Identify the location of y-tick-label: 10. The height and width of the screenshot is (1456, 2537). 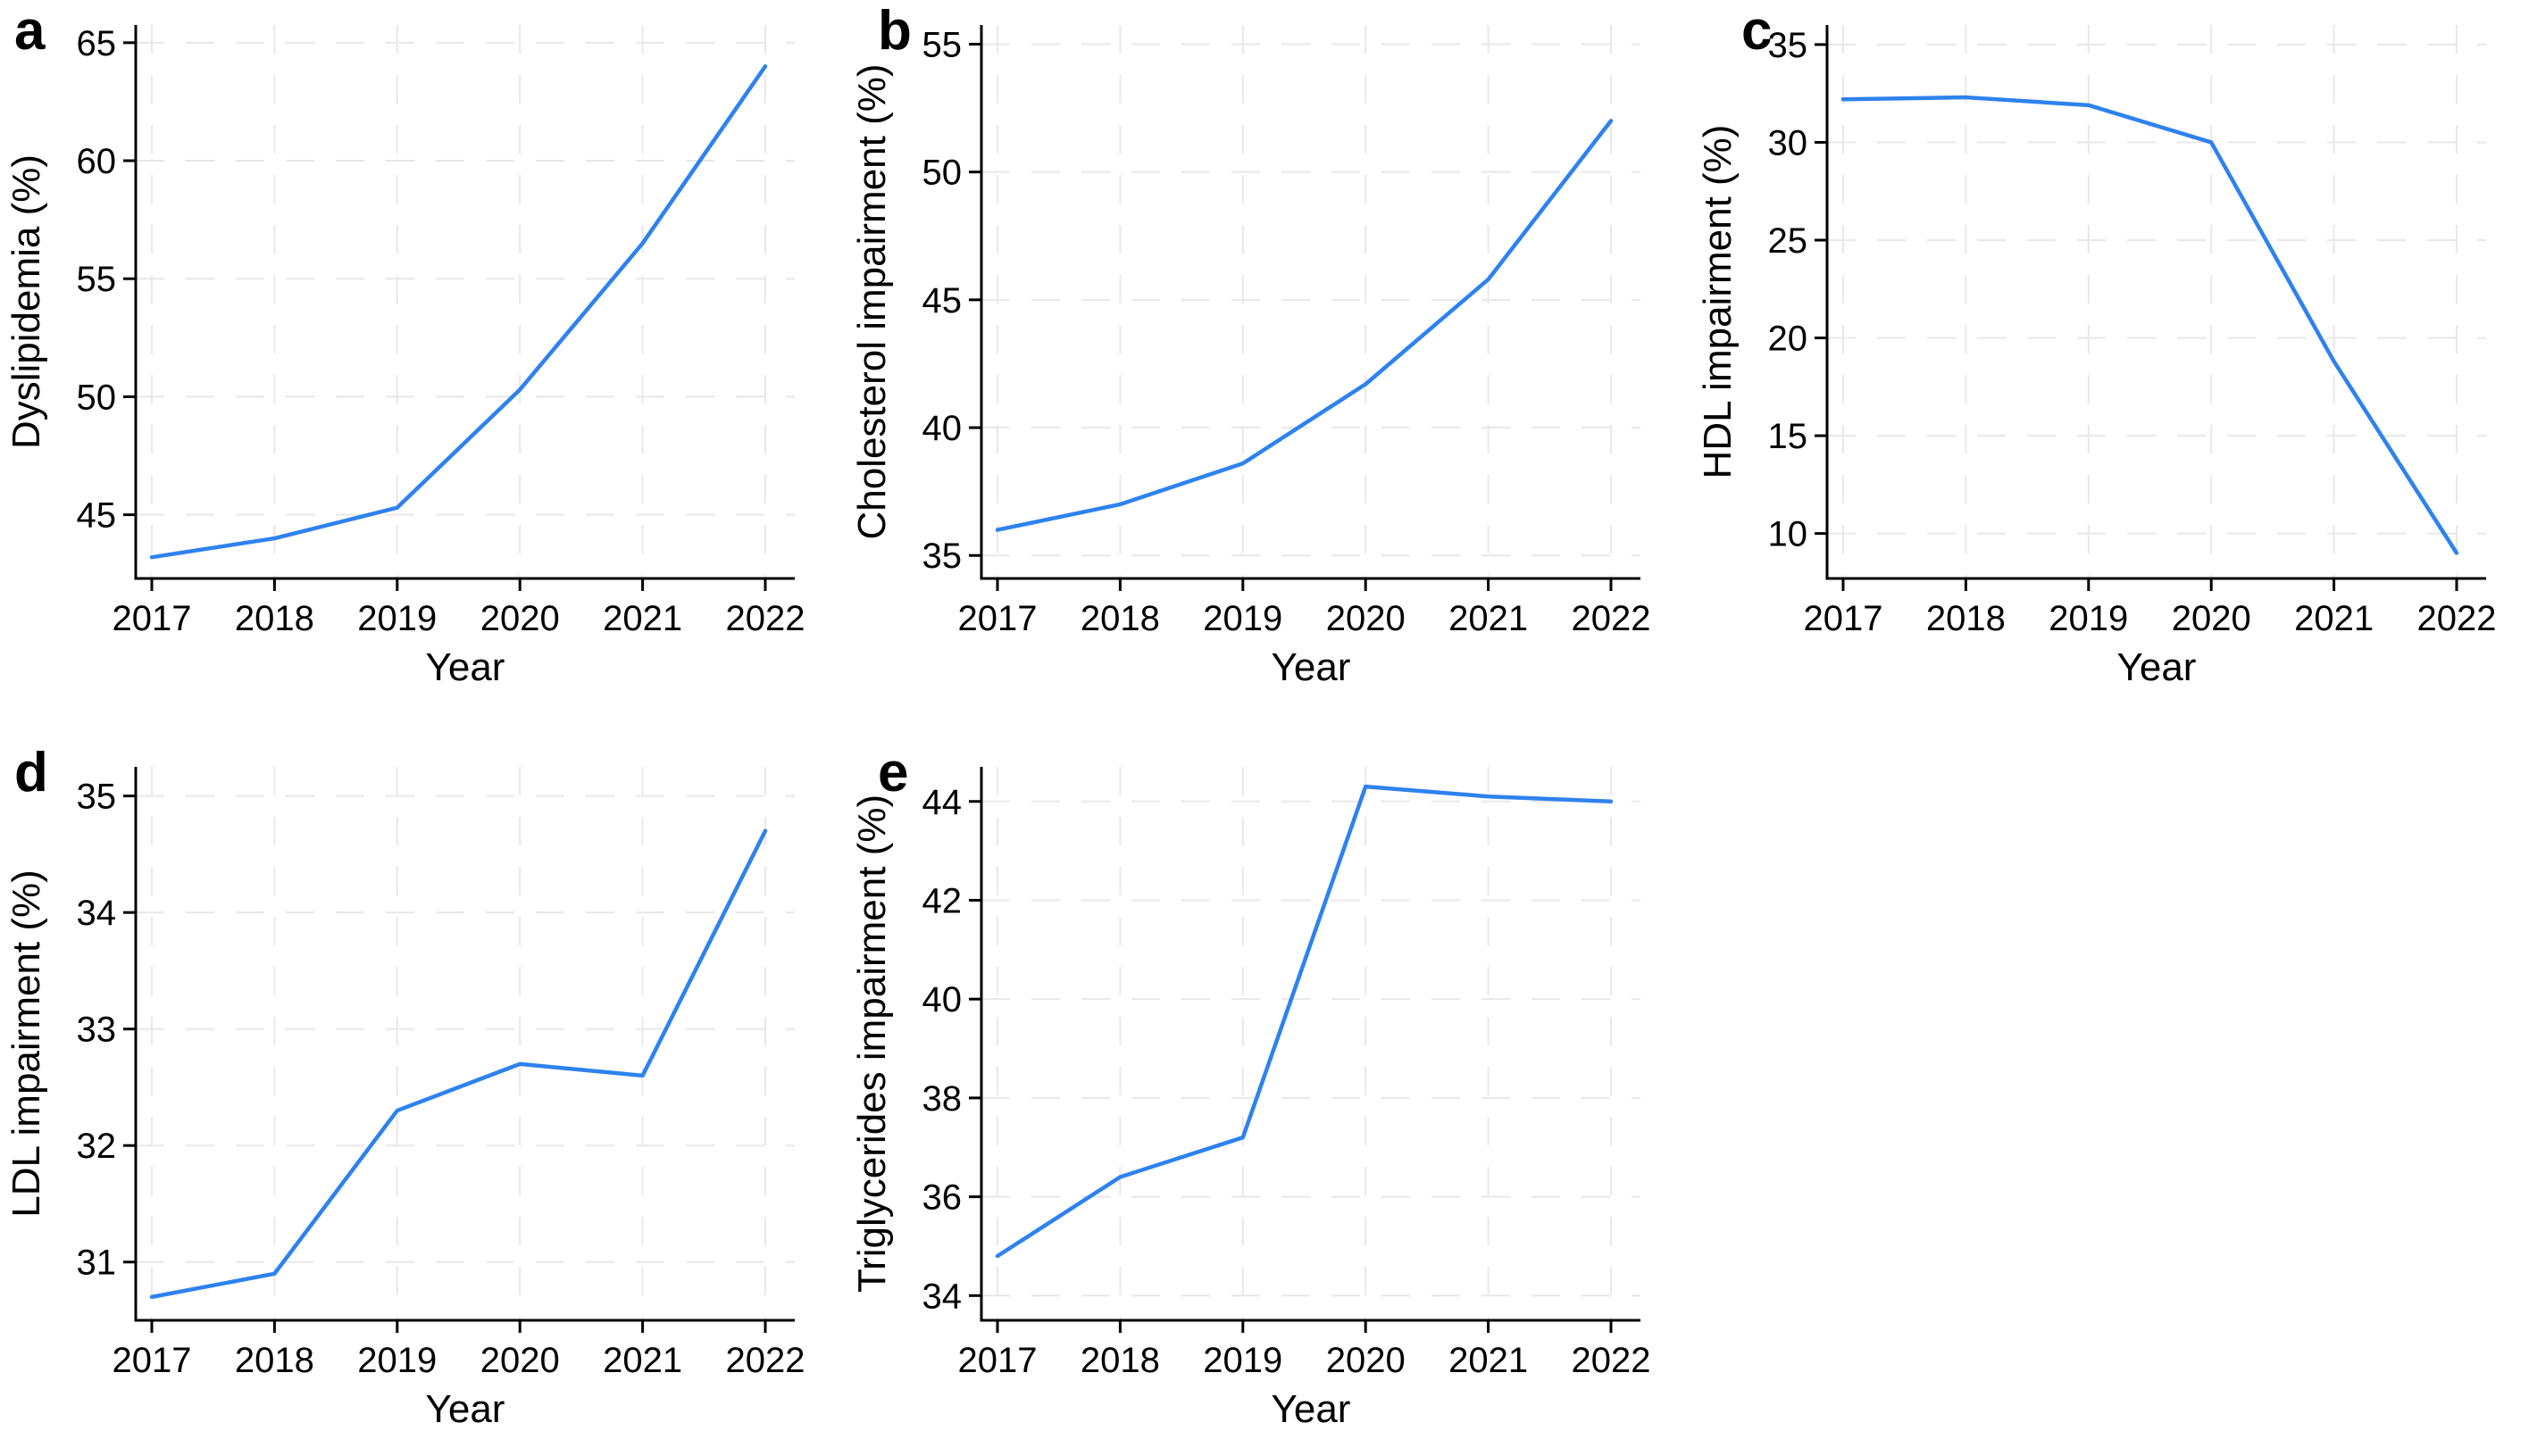
(1788, 534).